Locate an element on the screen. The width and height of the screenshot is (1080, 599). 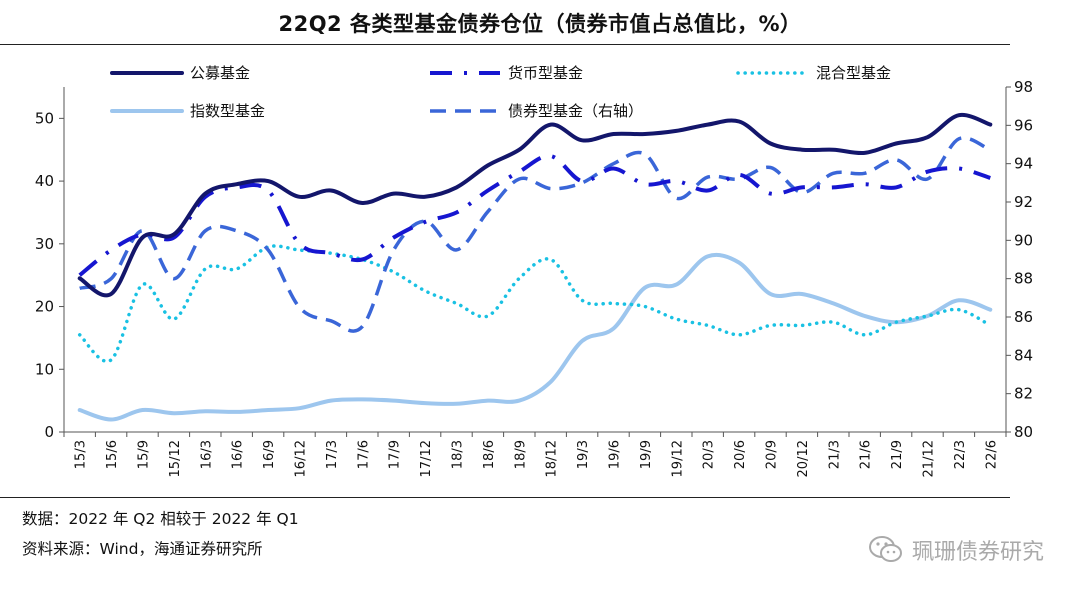
right-tick-label: 98 is located at coordinates (1023, 87).